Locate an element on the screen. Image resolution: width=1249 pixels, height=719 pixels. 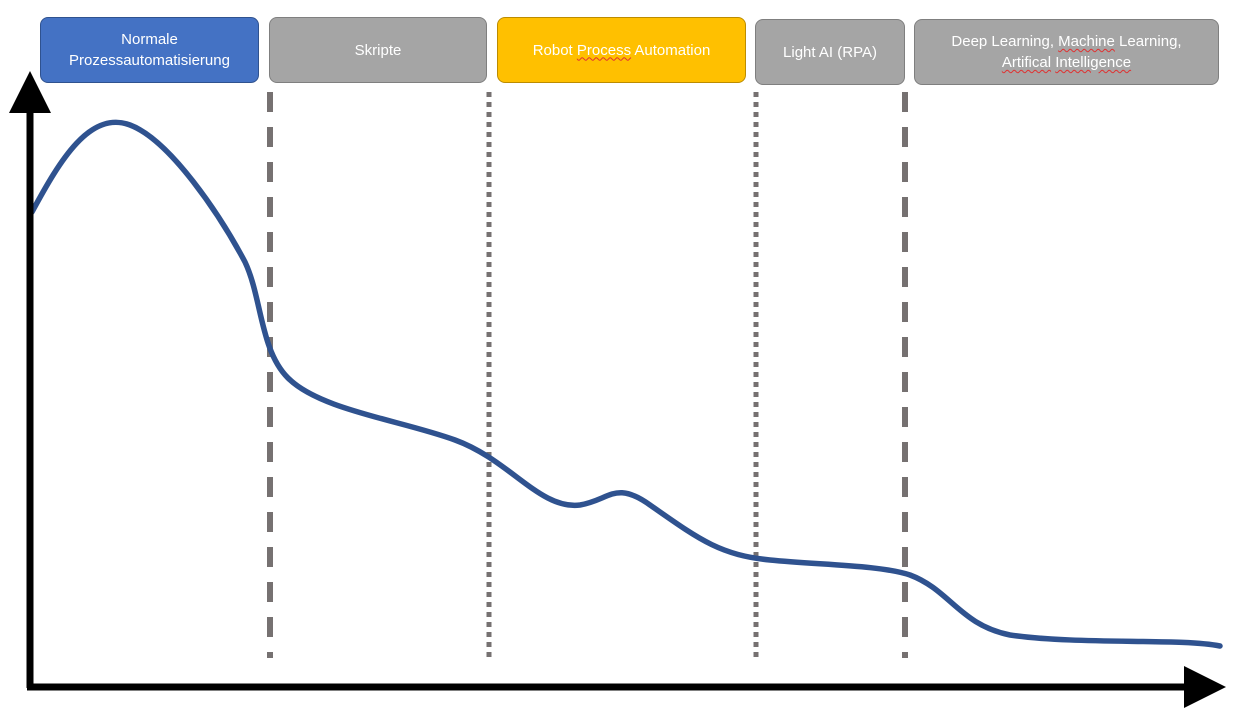
stage-deep-learning-line-1: Deep Learning, Machine Learning, is located at coordinates (1066, 41).